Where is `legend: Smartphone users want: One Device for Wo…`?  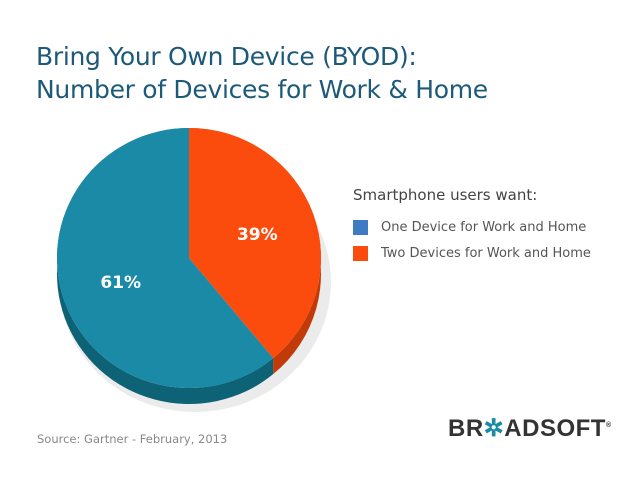
legend: Smartphone users want: One Device for Wo… is located at coordinates (472, 226).